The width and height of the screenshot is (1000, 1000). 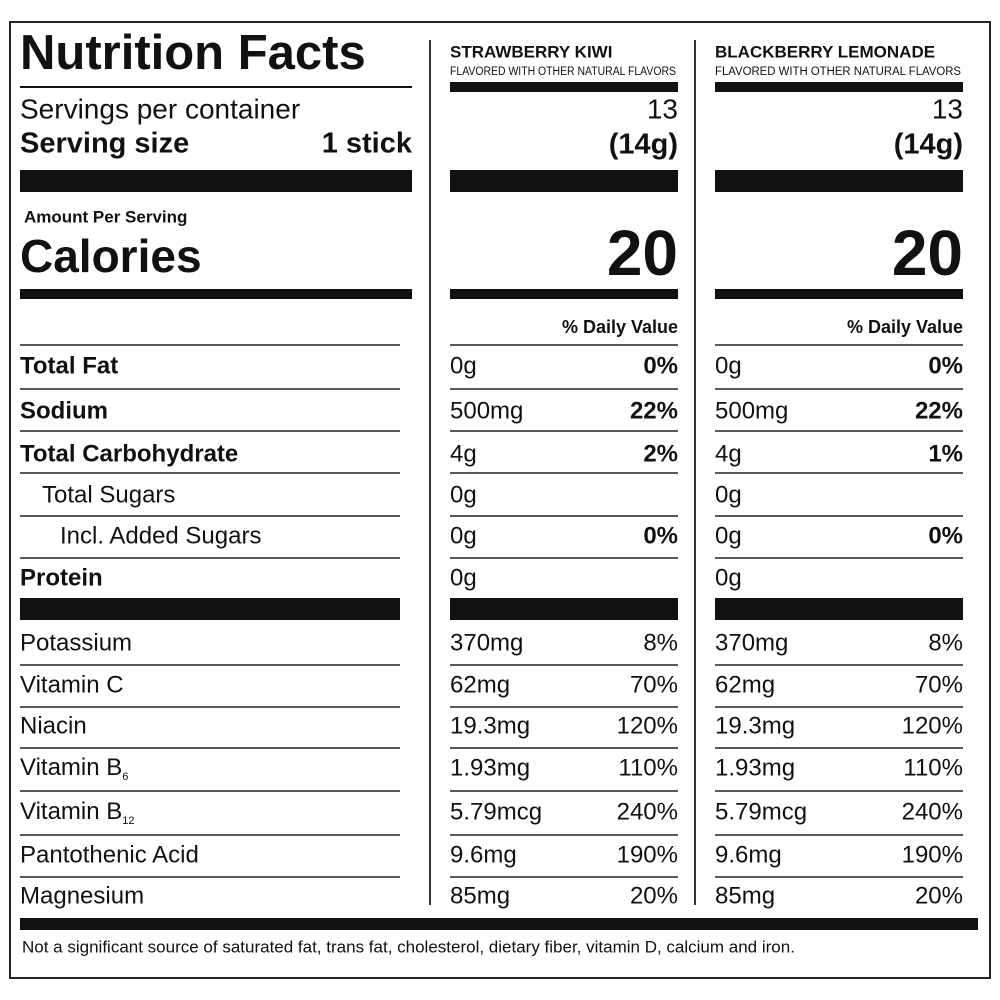 What do you see at coordinates (53, 725) in the screenshot?
I see `nutrient-label: Niacin` at bounding box center [53, 725].